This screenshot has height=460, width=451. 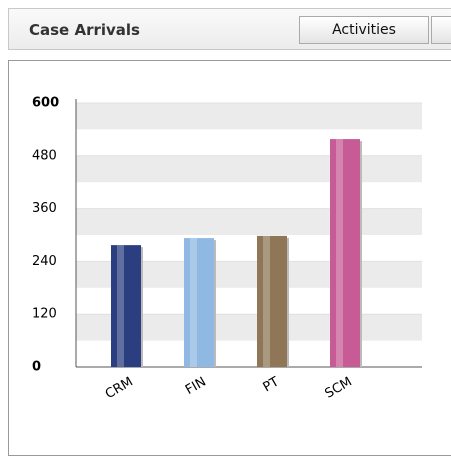 I want to click on widget-title: Case Arrivals, so click(x=84, y=30).